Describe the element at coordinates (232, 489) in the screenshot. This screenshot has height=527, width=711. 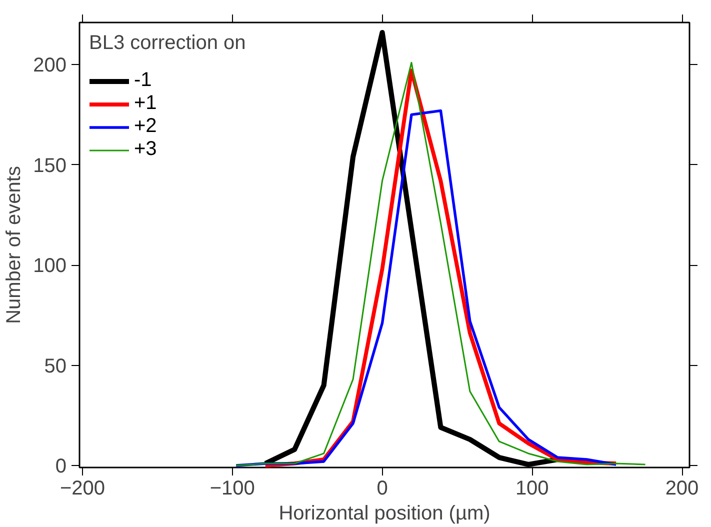
I see `x-tick-label: −100` at that location.